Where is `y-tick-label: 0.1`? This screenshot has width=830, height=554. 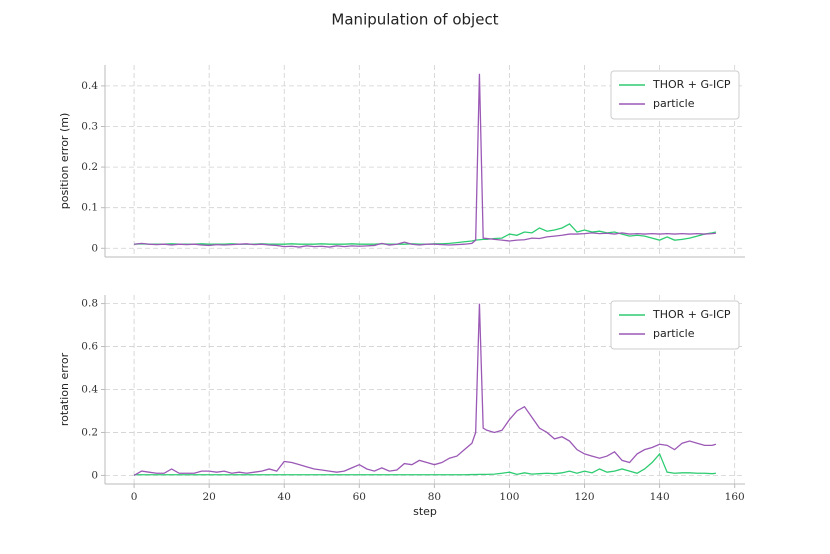 y-tick-label: 0.1 is located at coordinates (89, 208).